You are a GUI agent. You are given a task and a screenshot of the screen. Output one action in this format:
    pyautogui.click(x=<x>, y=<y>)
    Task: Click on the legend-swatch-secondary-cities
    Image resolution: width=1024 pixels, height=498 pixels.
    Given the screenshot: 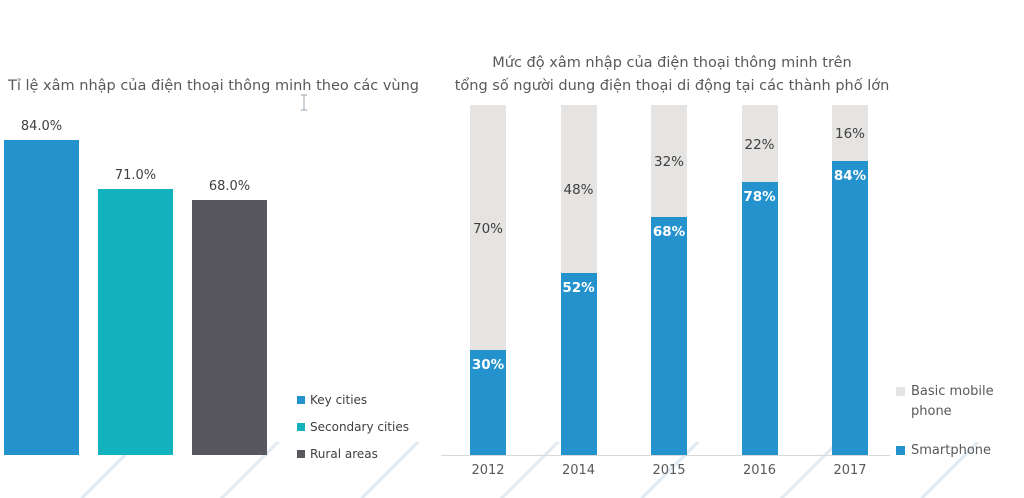 What is the action you would take?
    pyautogui.click(x=301, y=427)
    